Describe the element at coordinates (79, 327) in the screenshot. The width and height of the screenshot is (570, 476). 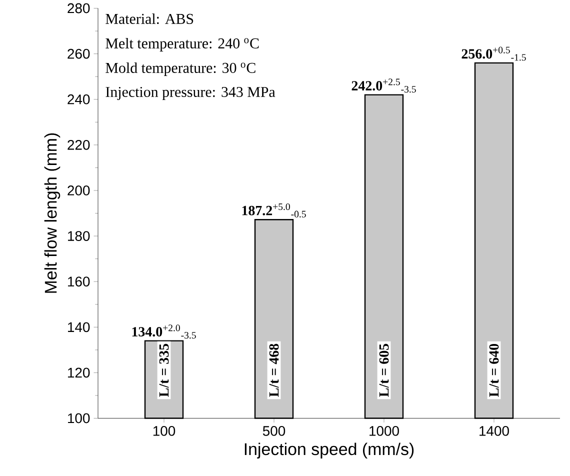
I see `y-tick-label: 140` at that location.